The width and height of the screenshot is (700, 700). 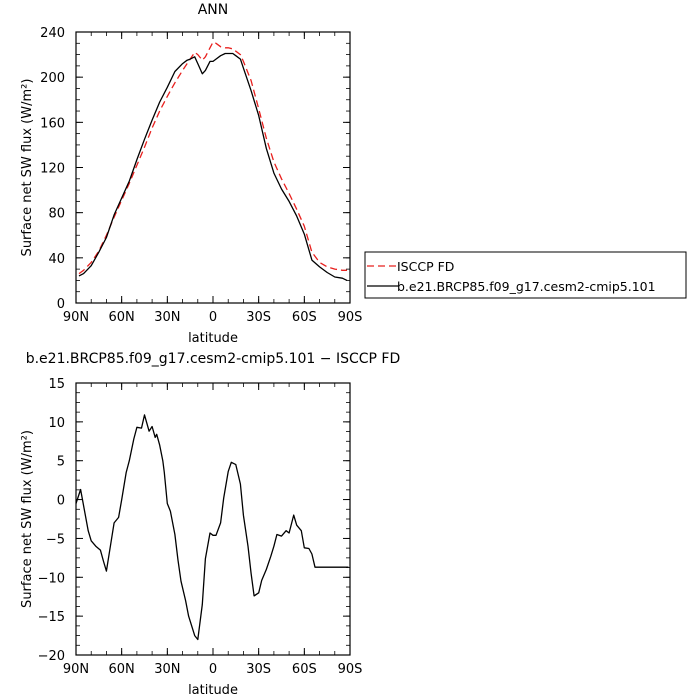 I want to click on y-tick-label: 80, so click(x=56, y=214).